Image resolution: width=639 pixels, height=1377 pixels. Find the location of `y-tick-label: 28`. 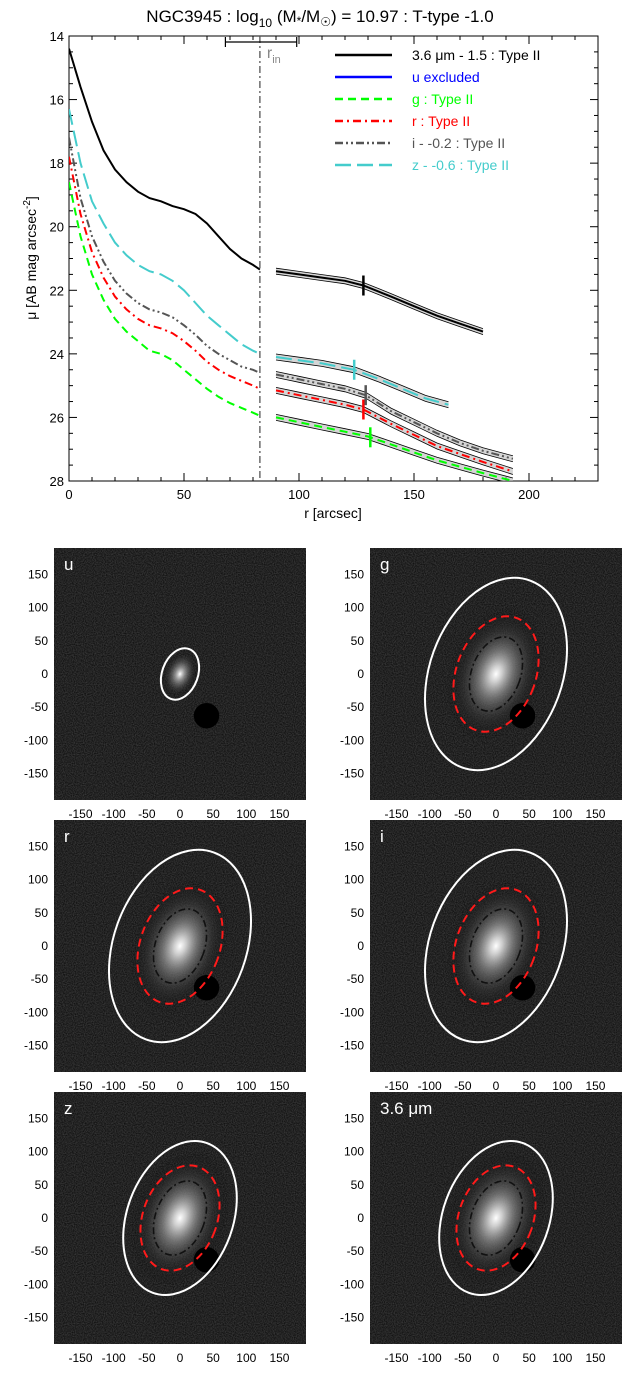

y-tick-label: 28 is located at coordinates (57, 481).